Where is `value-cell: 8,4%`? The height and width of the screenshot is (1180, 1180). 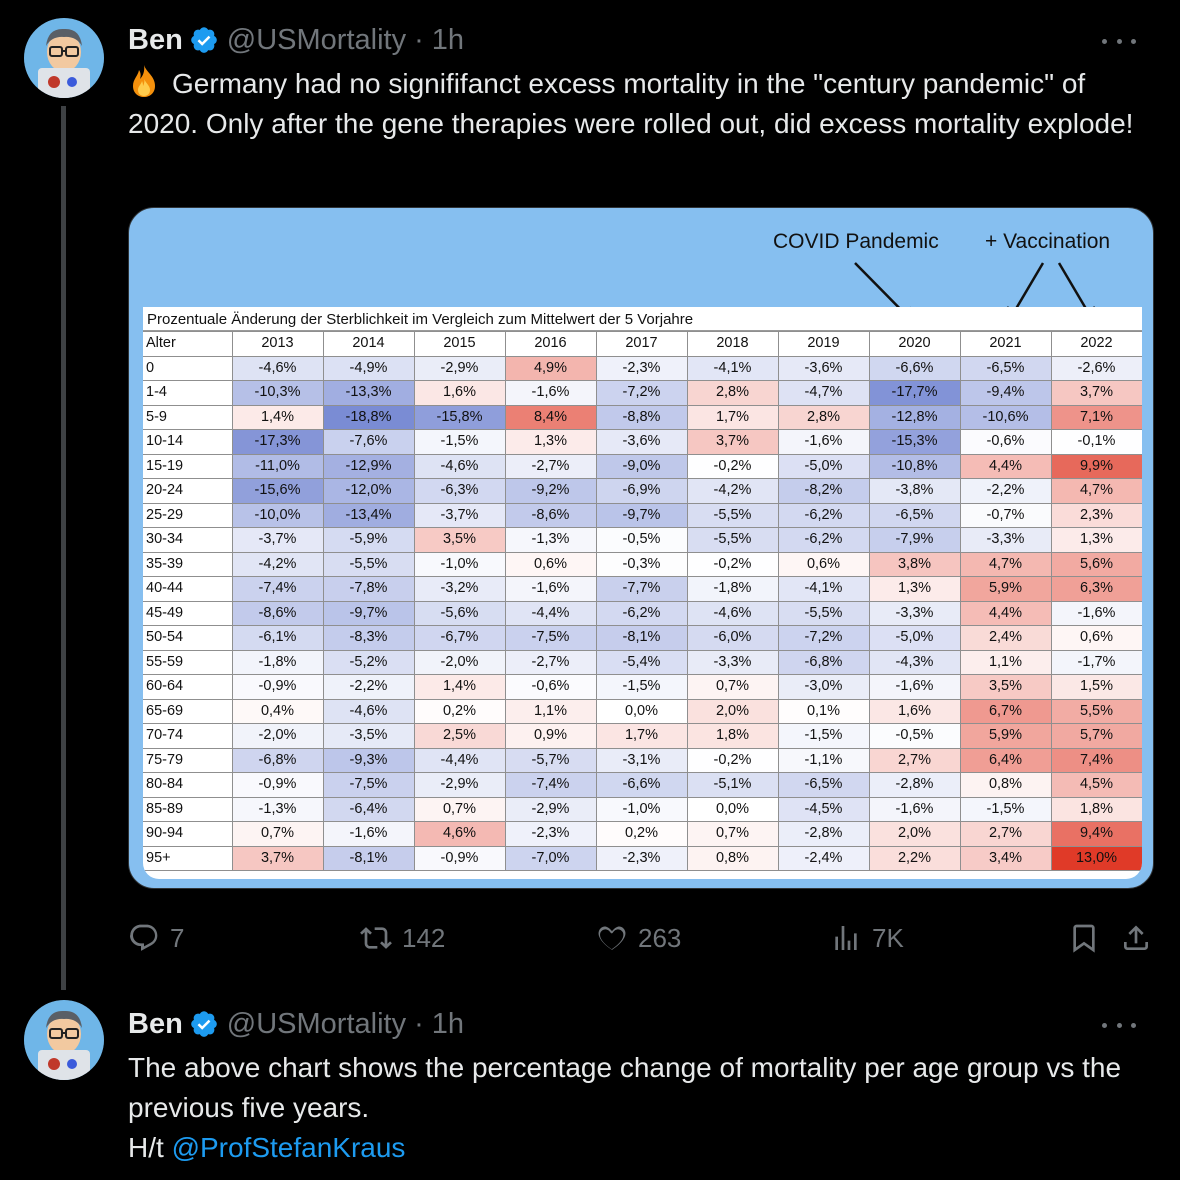
value-cell: 8,4% is located at coordinates (550, 417).